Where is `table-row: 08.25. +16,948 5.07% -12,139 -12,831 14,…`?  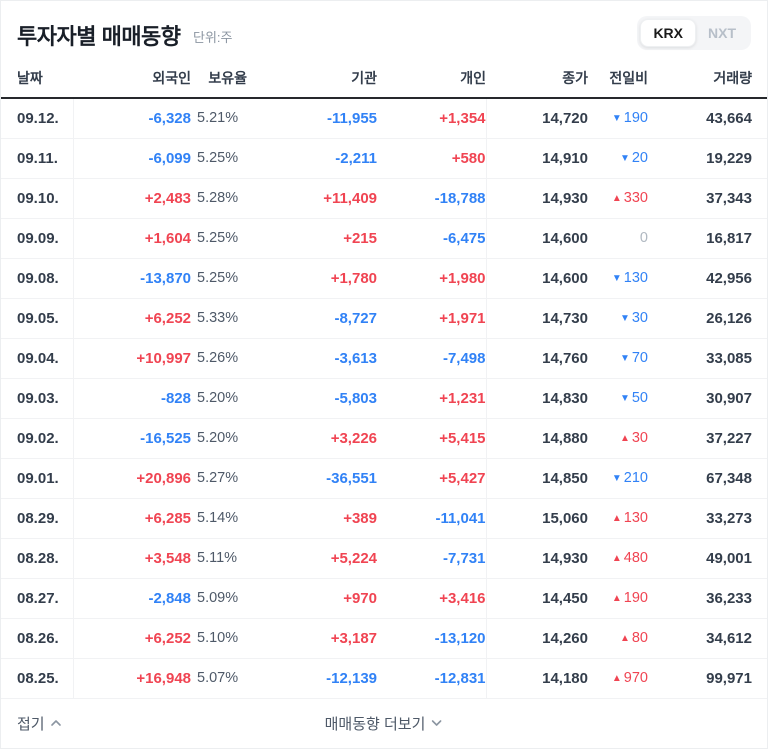 table-row: 08.25. +16,948 5.07% -12,139 -12,831 14,… is located at coordinates (384, 678).